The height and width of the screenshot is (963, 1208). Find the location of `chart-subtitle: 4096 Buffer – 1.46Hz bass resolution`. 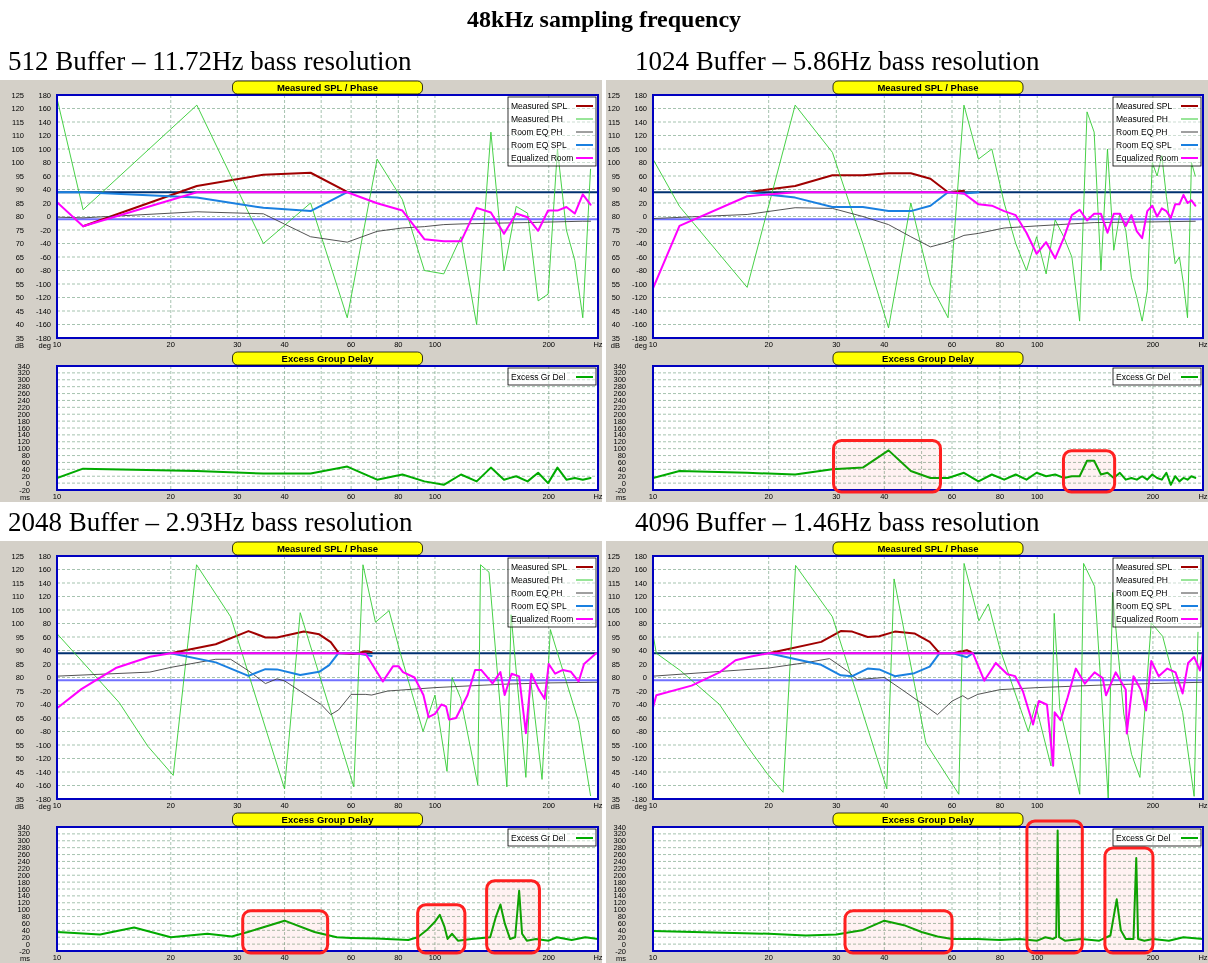

chart-subtitle: 4096 Buffer – 1.46Hz bass resolution is located at coordinates (837, 522).